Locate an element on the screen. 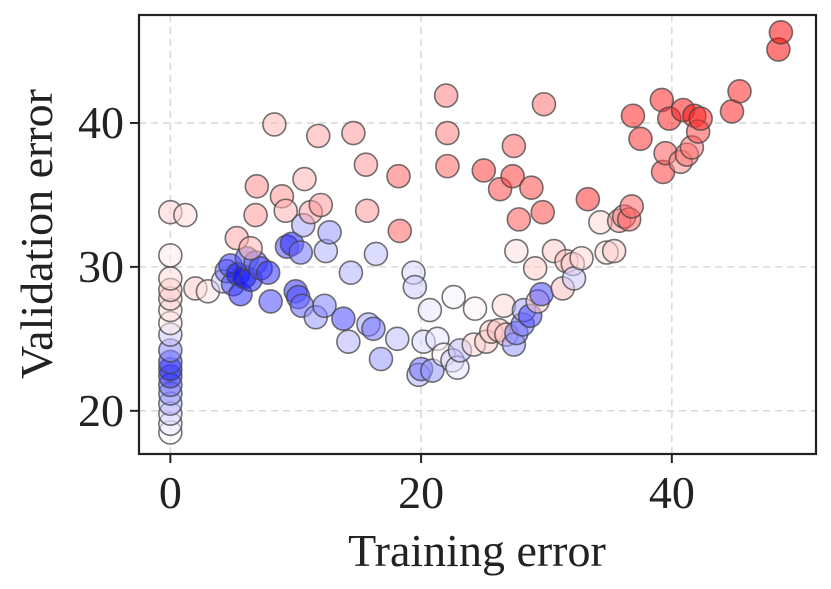  x-axis-title: Training error is located at coordinates (477, 550).